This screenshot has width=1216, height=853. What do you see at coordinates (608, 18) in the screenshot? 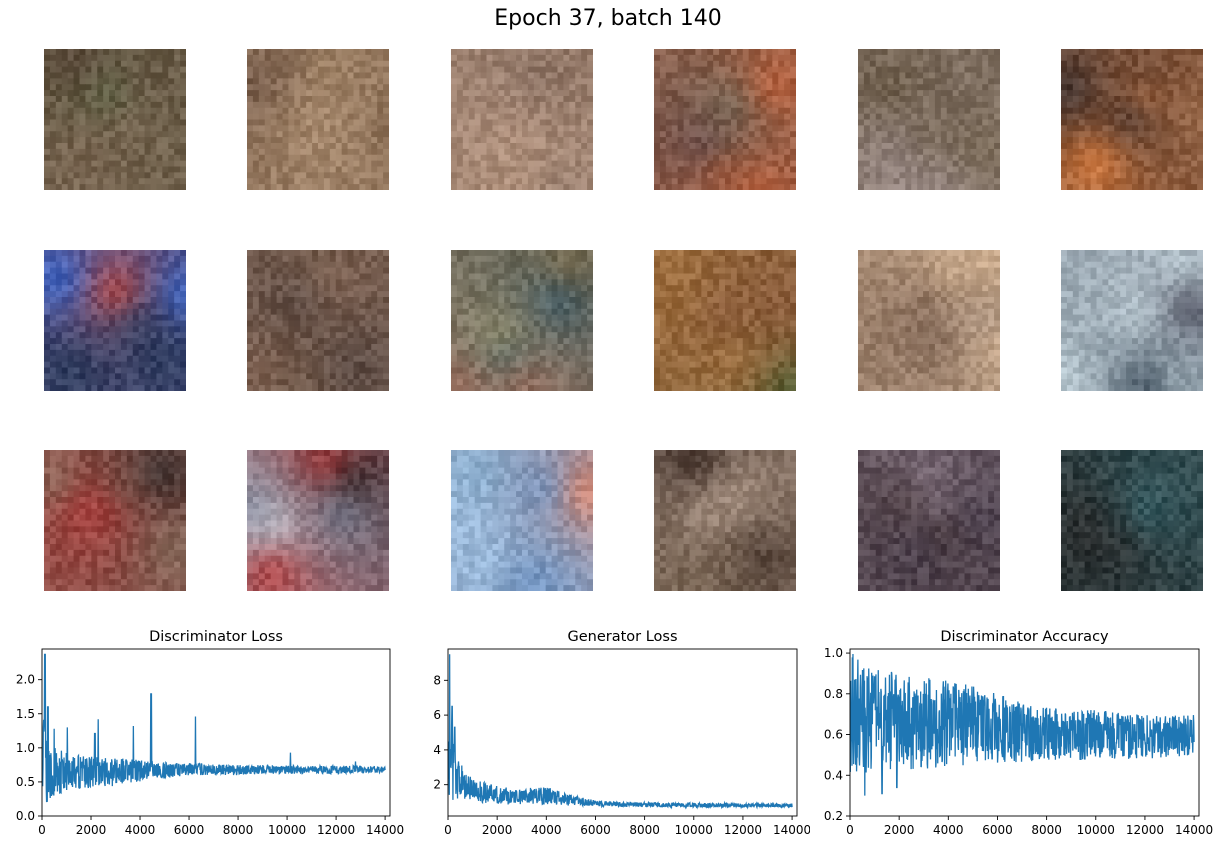
I see `figure-title: Epoch 37, batch 140` at bounding box center [608, 18].